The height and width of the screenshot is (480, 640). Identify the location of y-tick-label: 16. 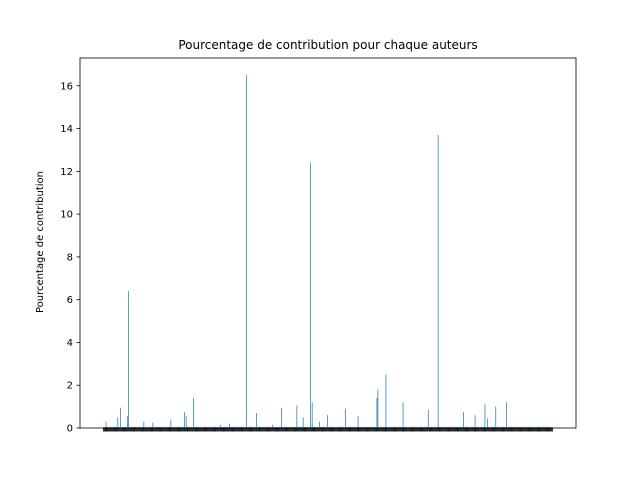
(66, 86).